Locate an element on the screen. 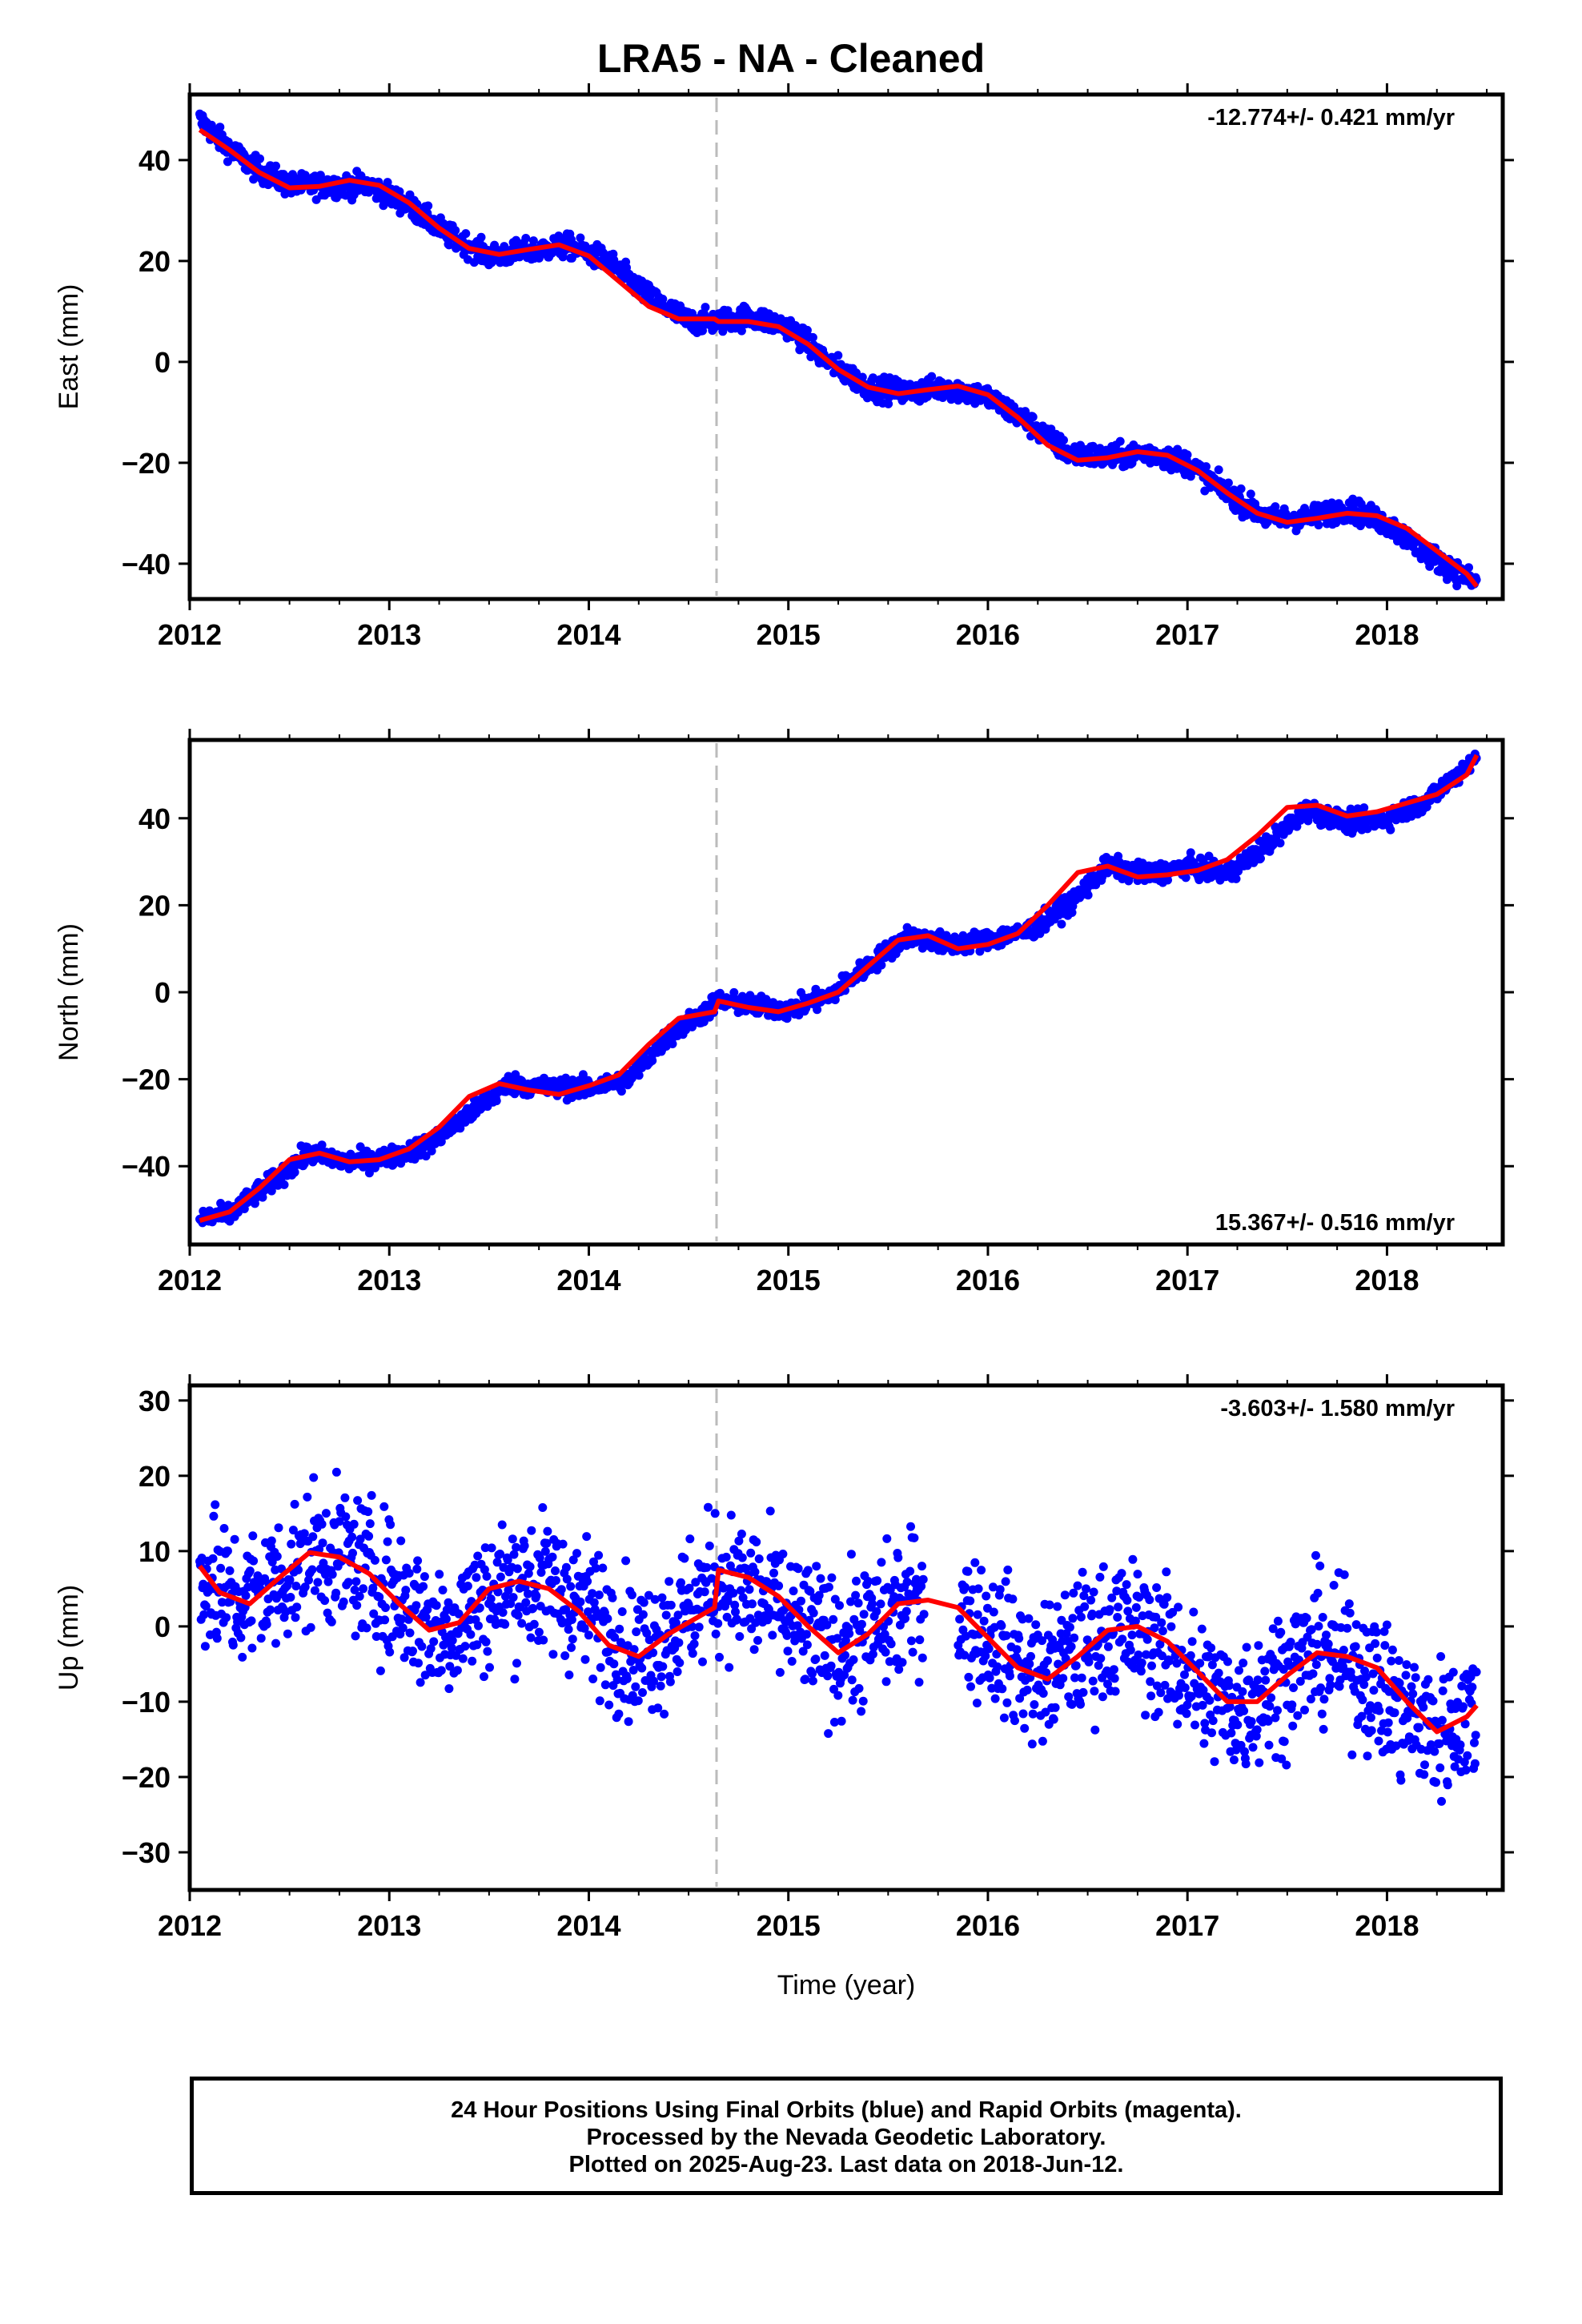 The height and width of the screenshot is (2324, 1582). north-y-tick-label: 20 is located at coordinates (155, 906).